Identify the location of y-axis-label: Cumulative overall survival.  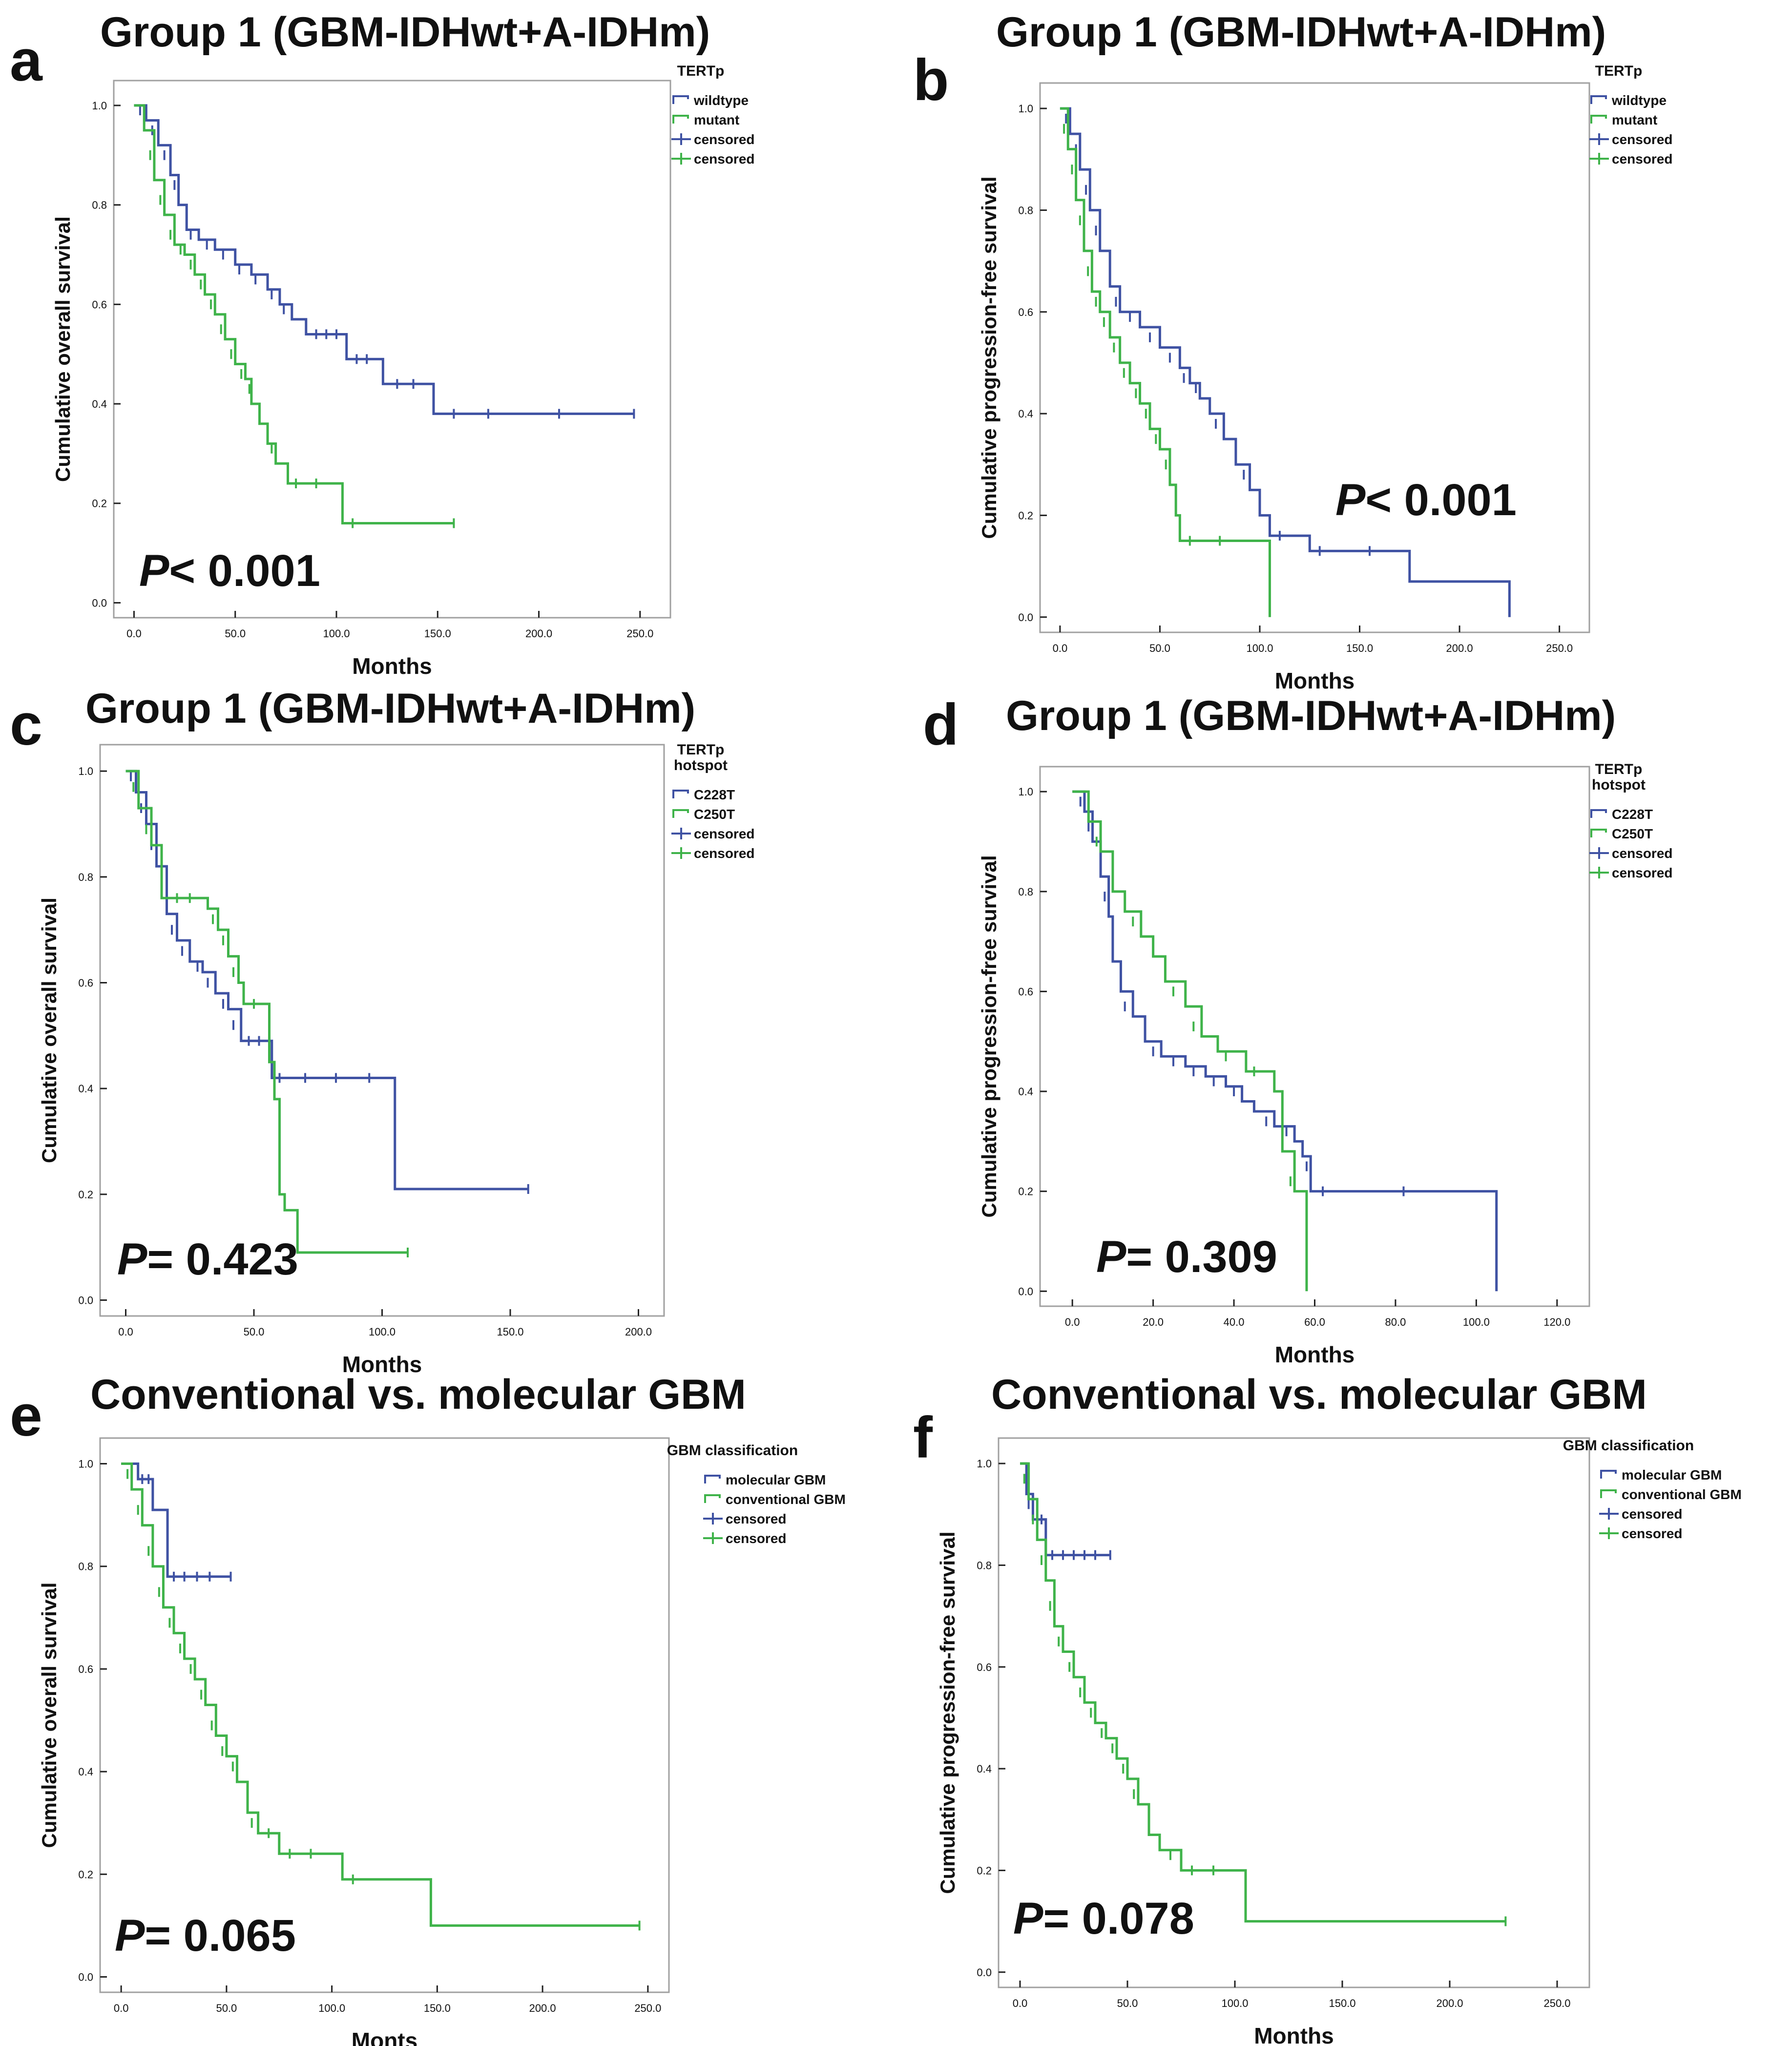
(62, 349).